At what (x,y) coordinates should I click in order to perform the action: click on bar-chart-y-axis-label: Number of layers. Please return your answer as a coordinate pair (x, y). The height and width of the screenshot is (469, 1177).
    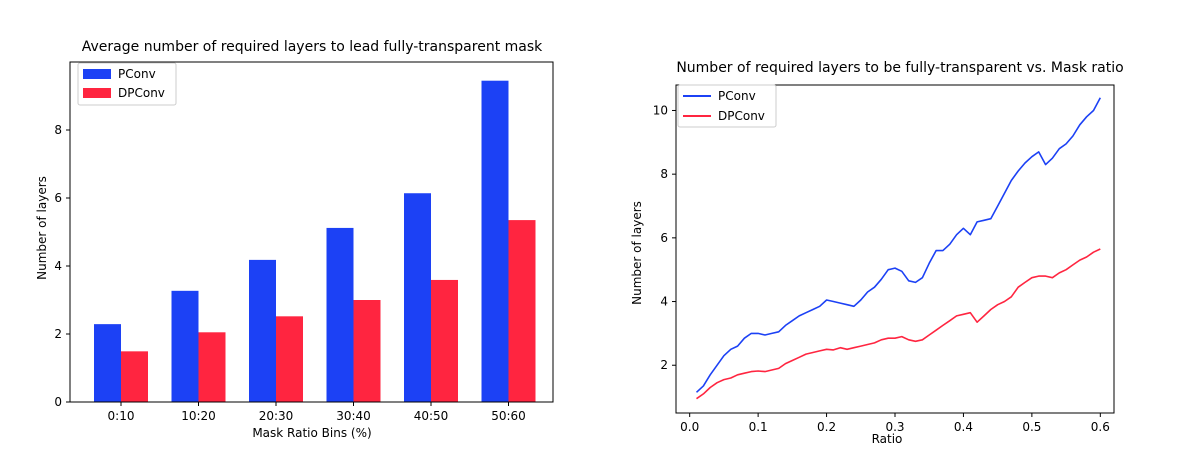
    Looking at the image, I should click on (42, 228).